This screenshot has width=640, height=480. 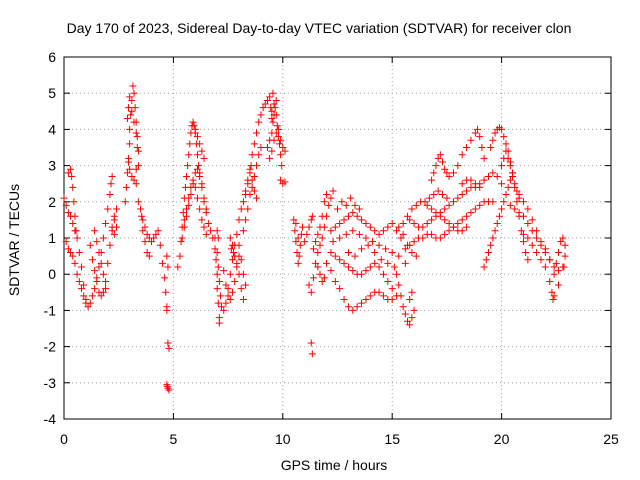 I want to click on x-tick-label: 10, so click(x=283, y=439).